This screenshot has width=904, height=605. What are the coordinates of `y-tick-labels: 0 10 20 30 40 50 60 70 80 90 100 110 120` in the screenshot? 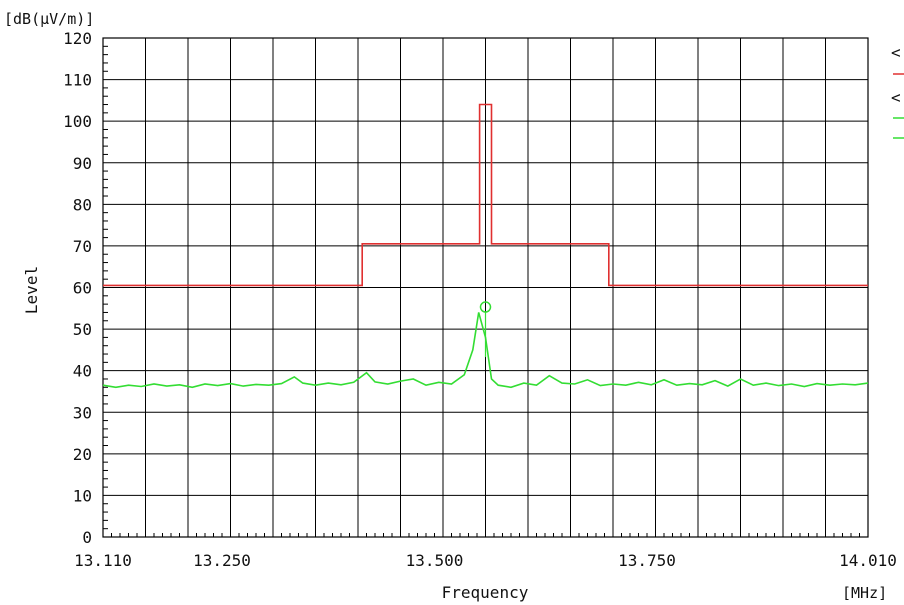 It's located at (77, 288).